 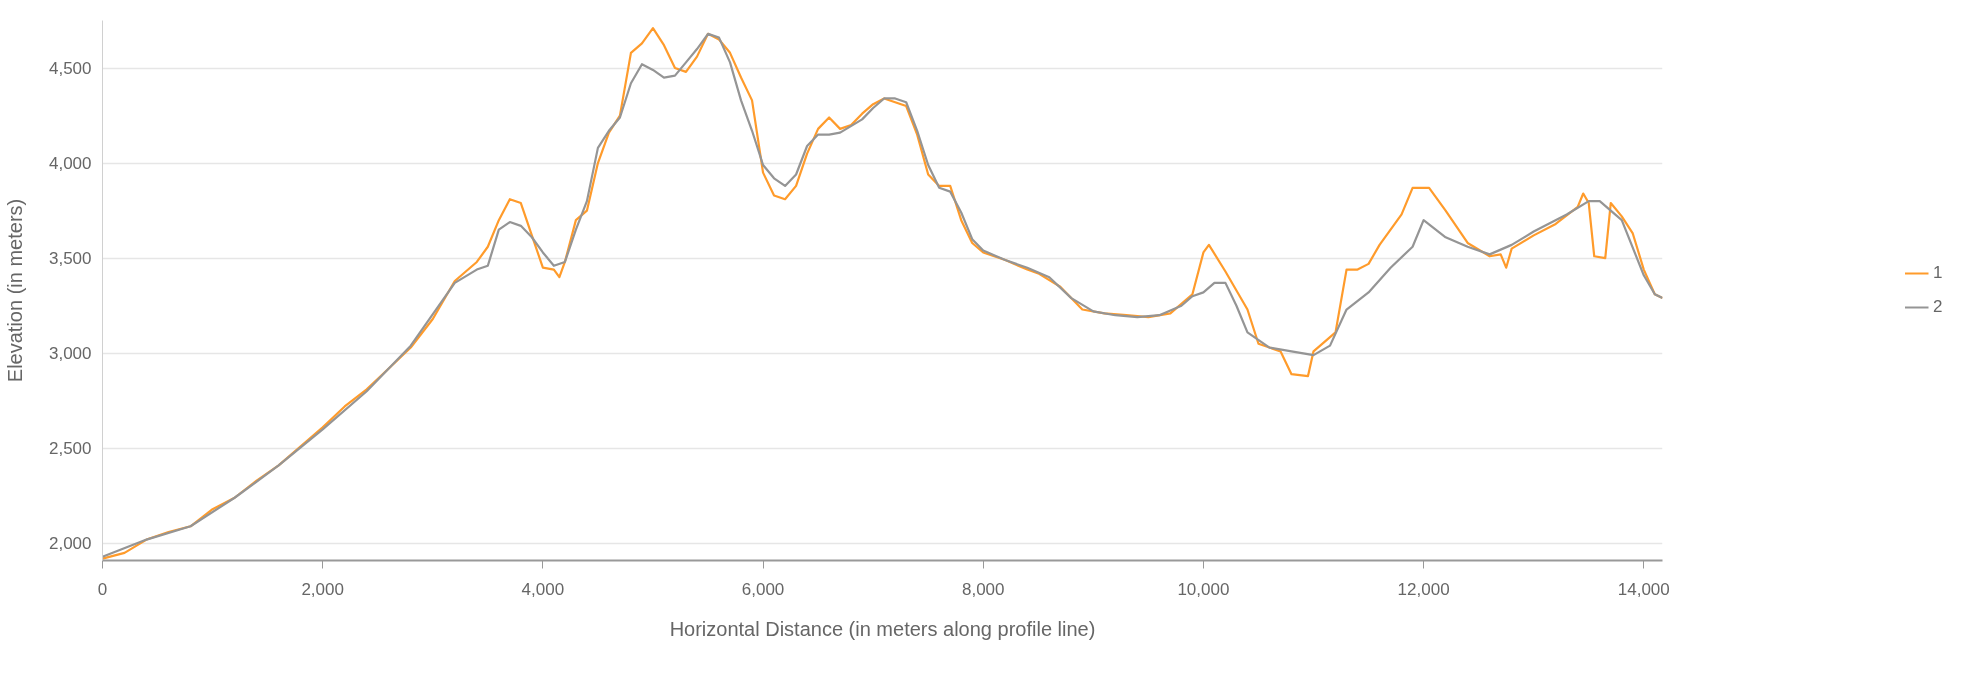 I want to click on y-tick-label: 2,000, so click(x=70, y=544).